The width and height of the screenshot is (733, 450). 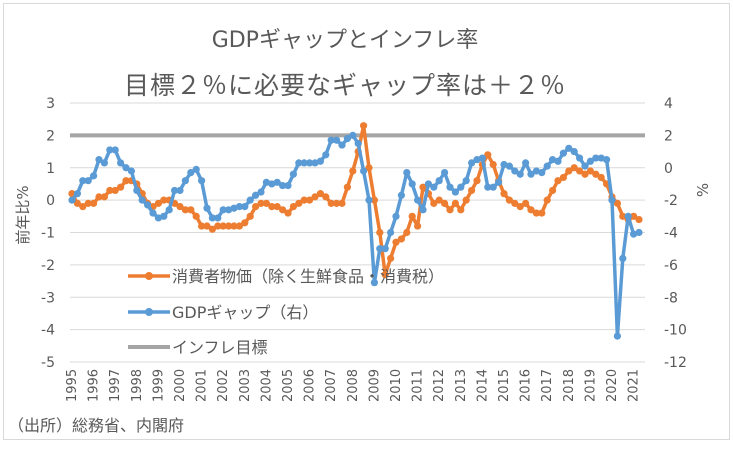 What do you see at coordinates (668, 169) in the screenshot?
I see `y2-tick-label: 0` at bounding box center [668, 169].